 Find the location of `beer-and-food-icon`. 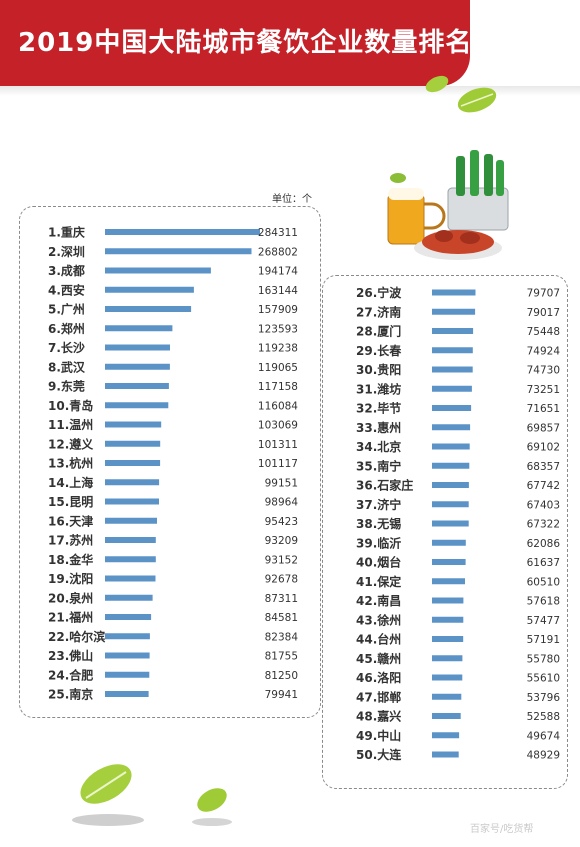

beer-and-food-icon is located at coordinates (448, 205).